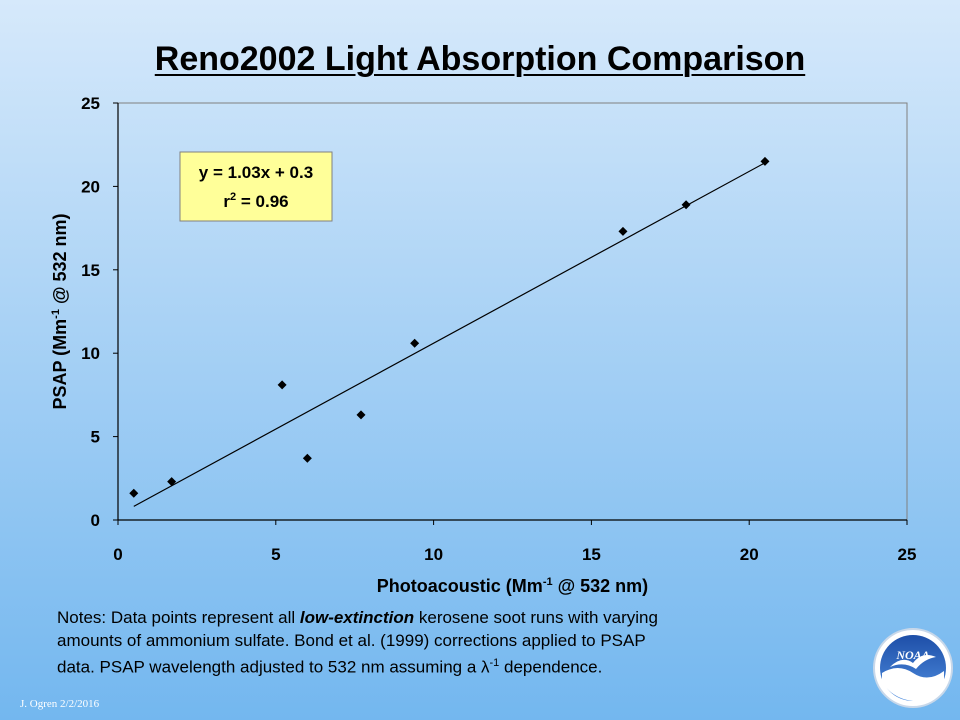  I want to click on y-tick-label: 5, so click(95, 437).